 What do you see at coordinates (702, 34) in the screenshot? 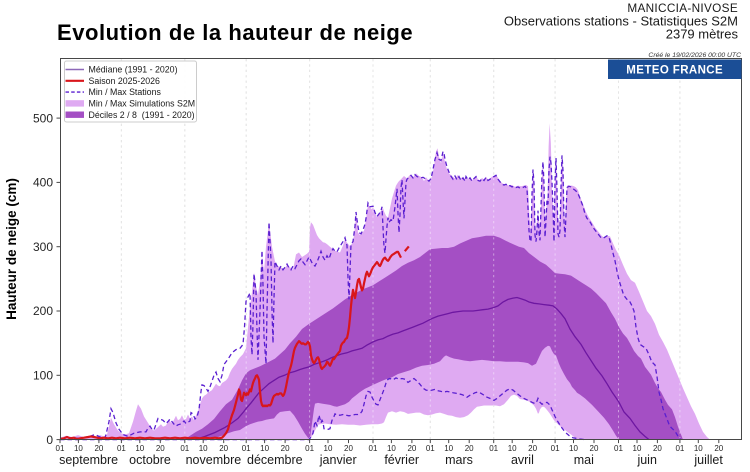
I see `svg-text: 2379 mètres` at bounding box center [702, 34].